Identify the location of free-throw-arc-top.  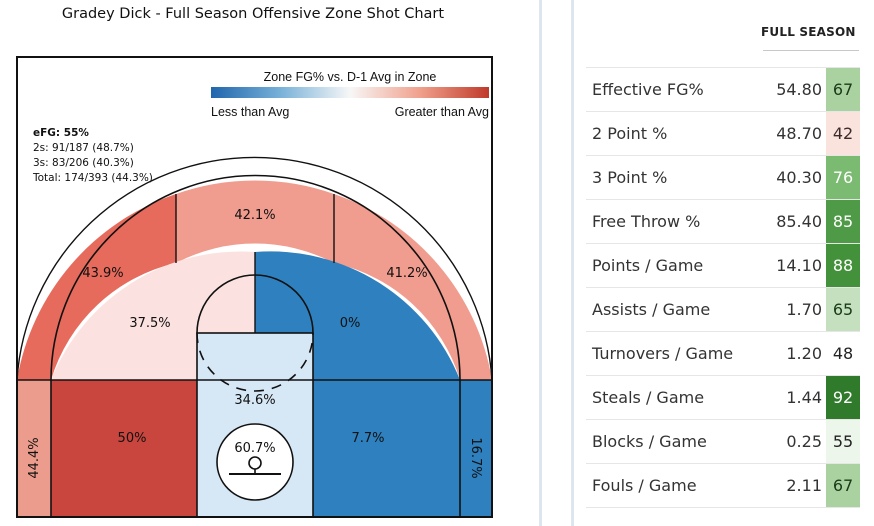
(255, 304).